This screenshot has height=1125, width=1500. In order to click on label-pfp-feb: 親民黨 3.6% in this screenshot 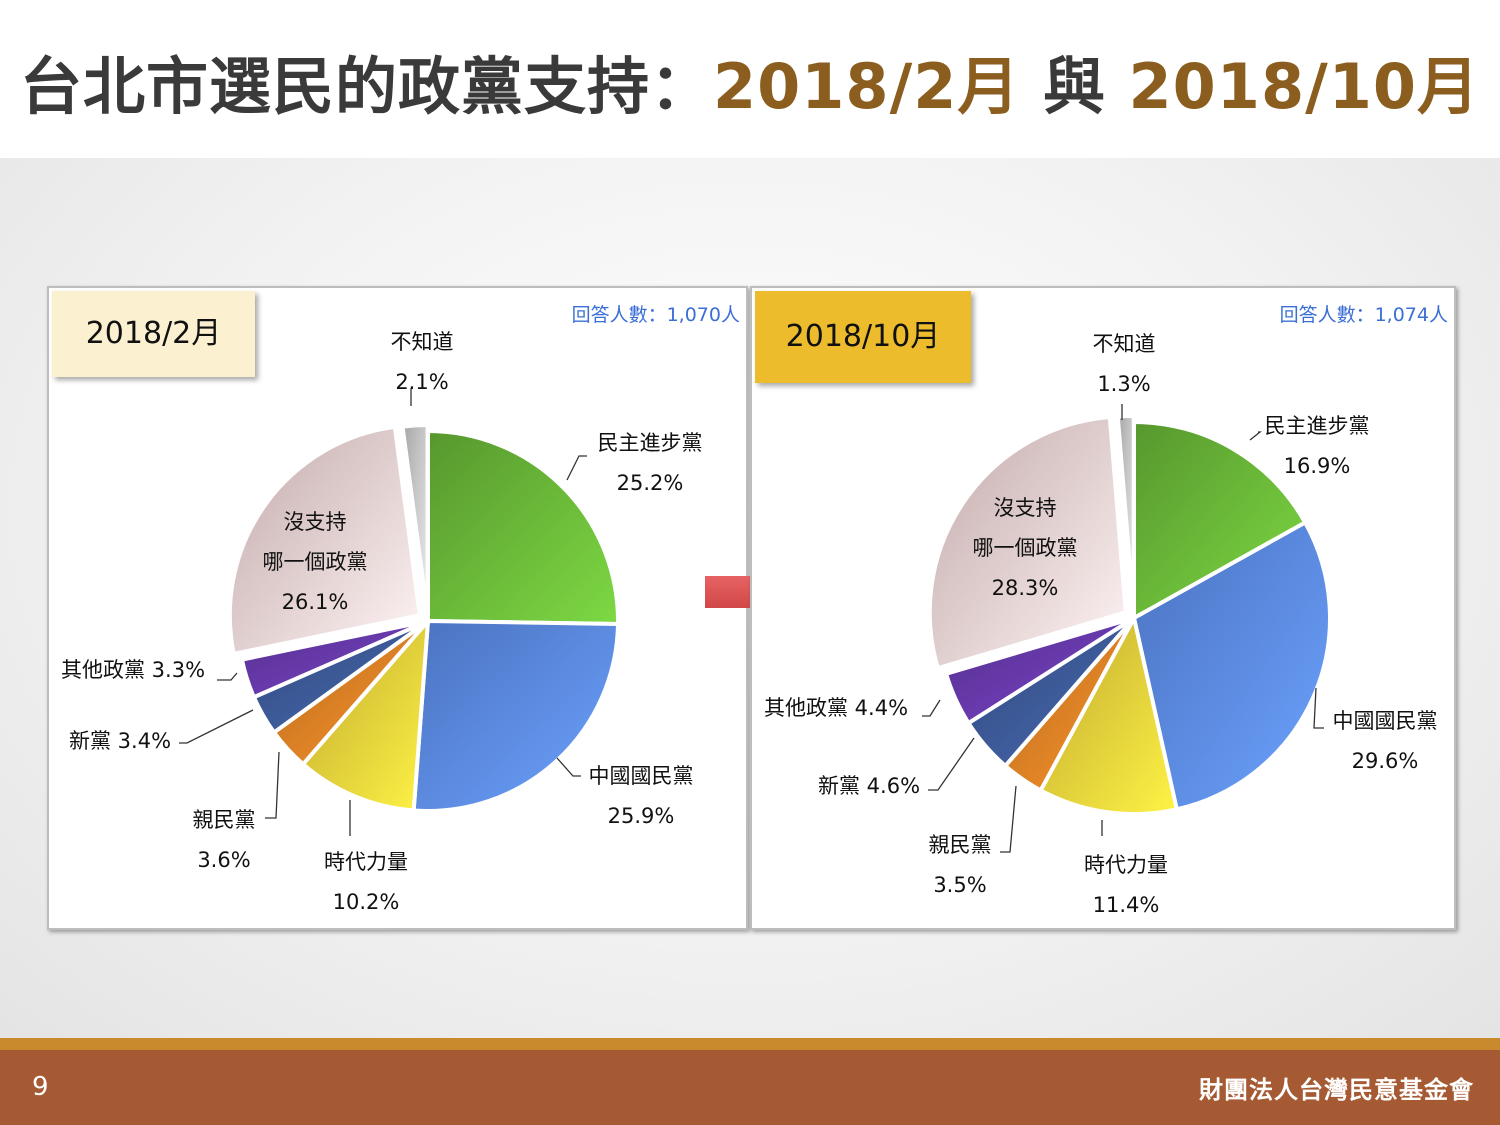, I will do `click(224, 840)`.